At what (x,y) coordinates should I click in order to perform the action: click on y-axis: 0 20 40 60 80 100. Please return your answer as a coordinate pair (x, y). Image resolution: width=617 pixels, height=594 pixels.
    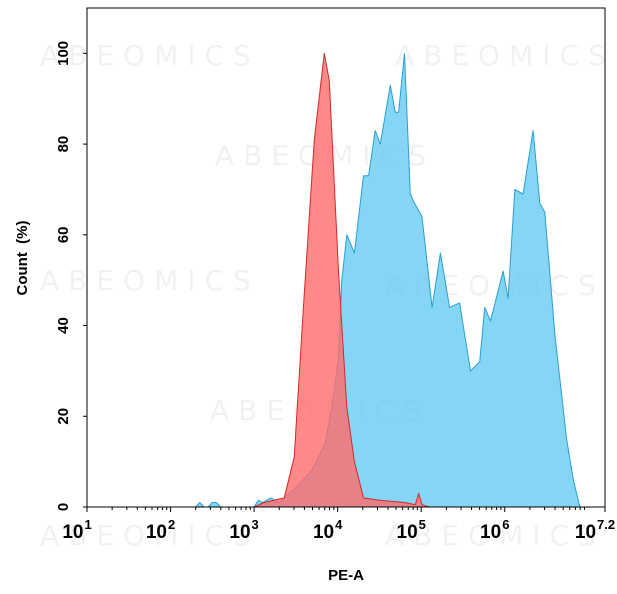
    Looking at the image, I should click on (71, 276).